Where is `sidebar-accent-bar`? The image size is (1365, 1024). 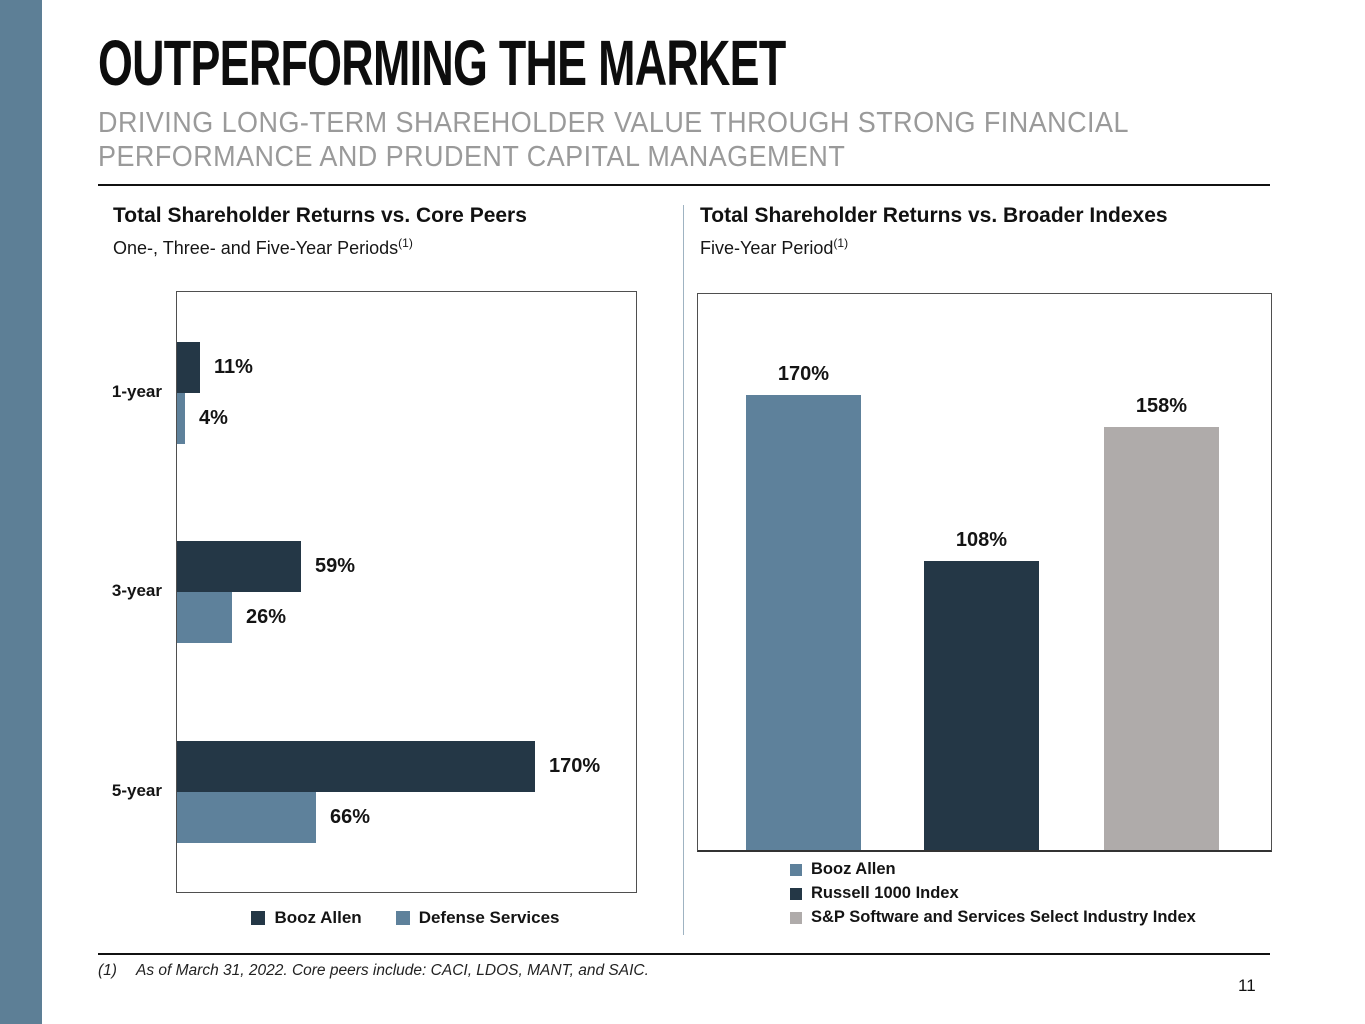 sidebar-accent-bar is located at coordinates (21, 512).